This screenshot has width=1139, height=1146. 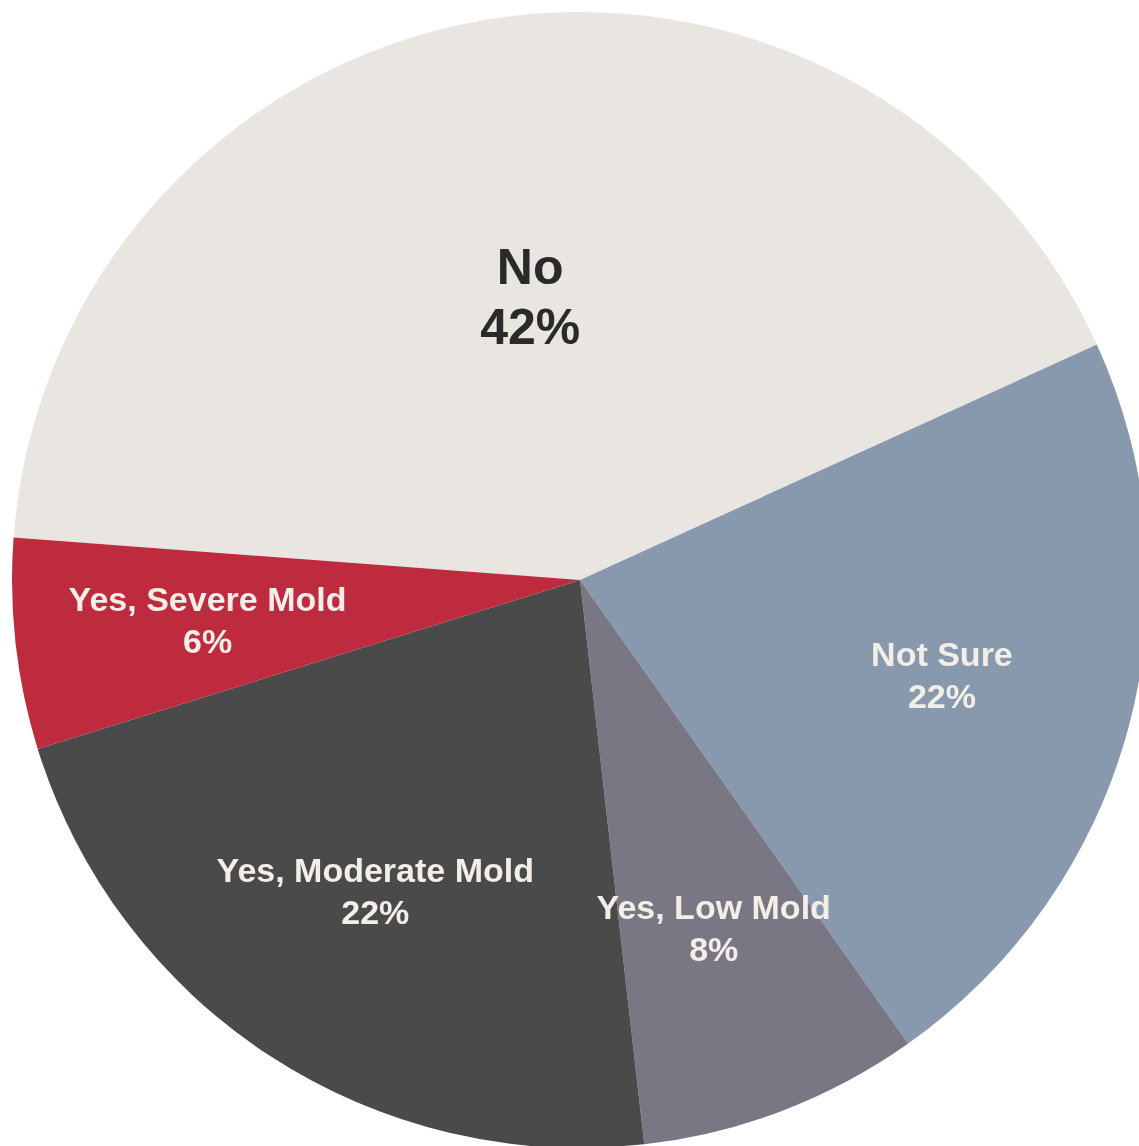 I want to click on data-label: 8%, so click(x=714, y=948).